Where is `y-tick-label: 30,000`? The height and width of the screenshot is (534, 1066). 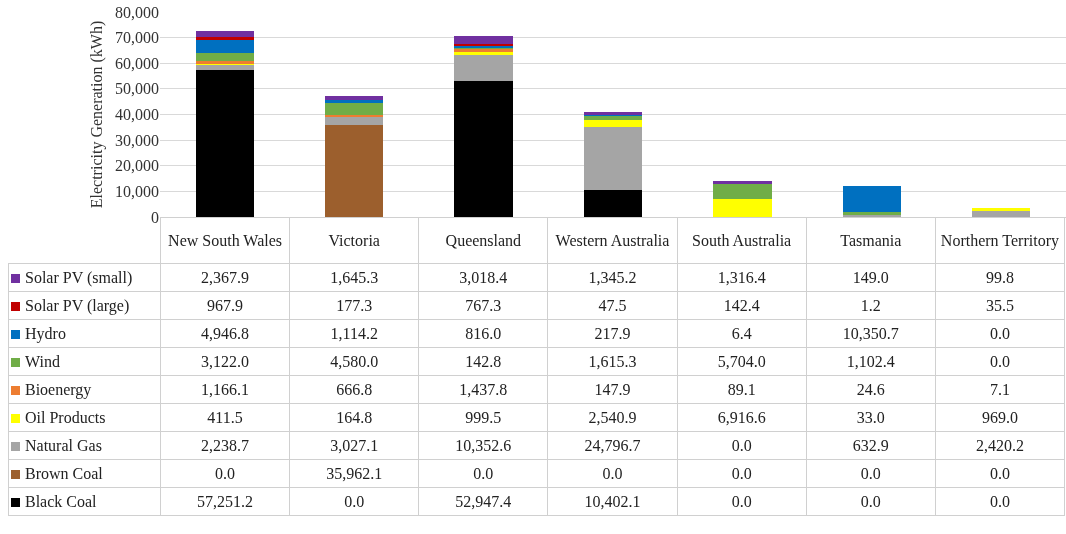
y-tick-label: 30,000 is located at coordinates (137, 140).